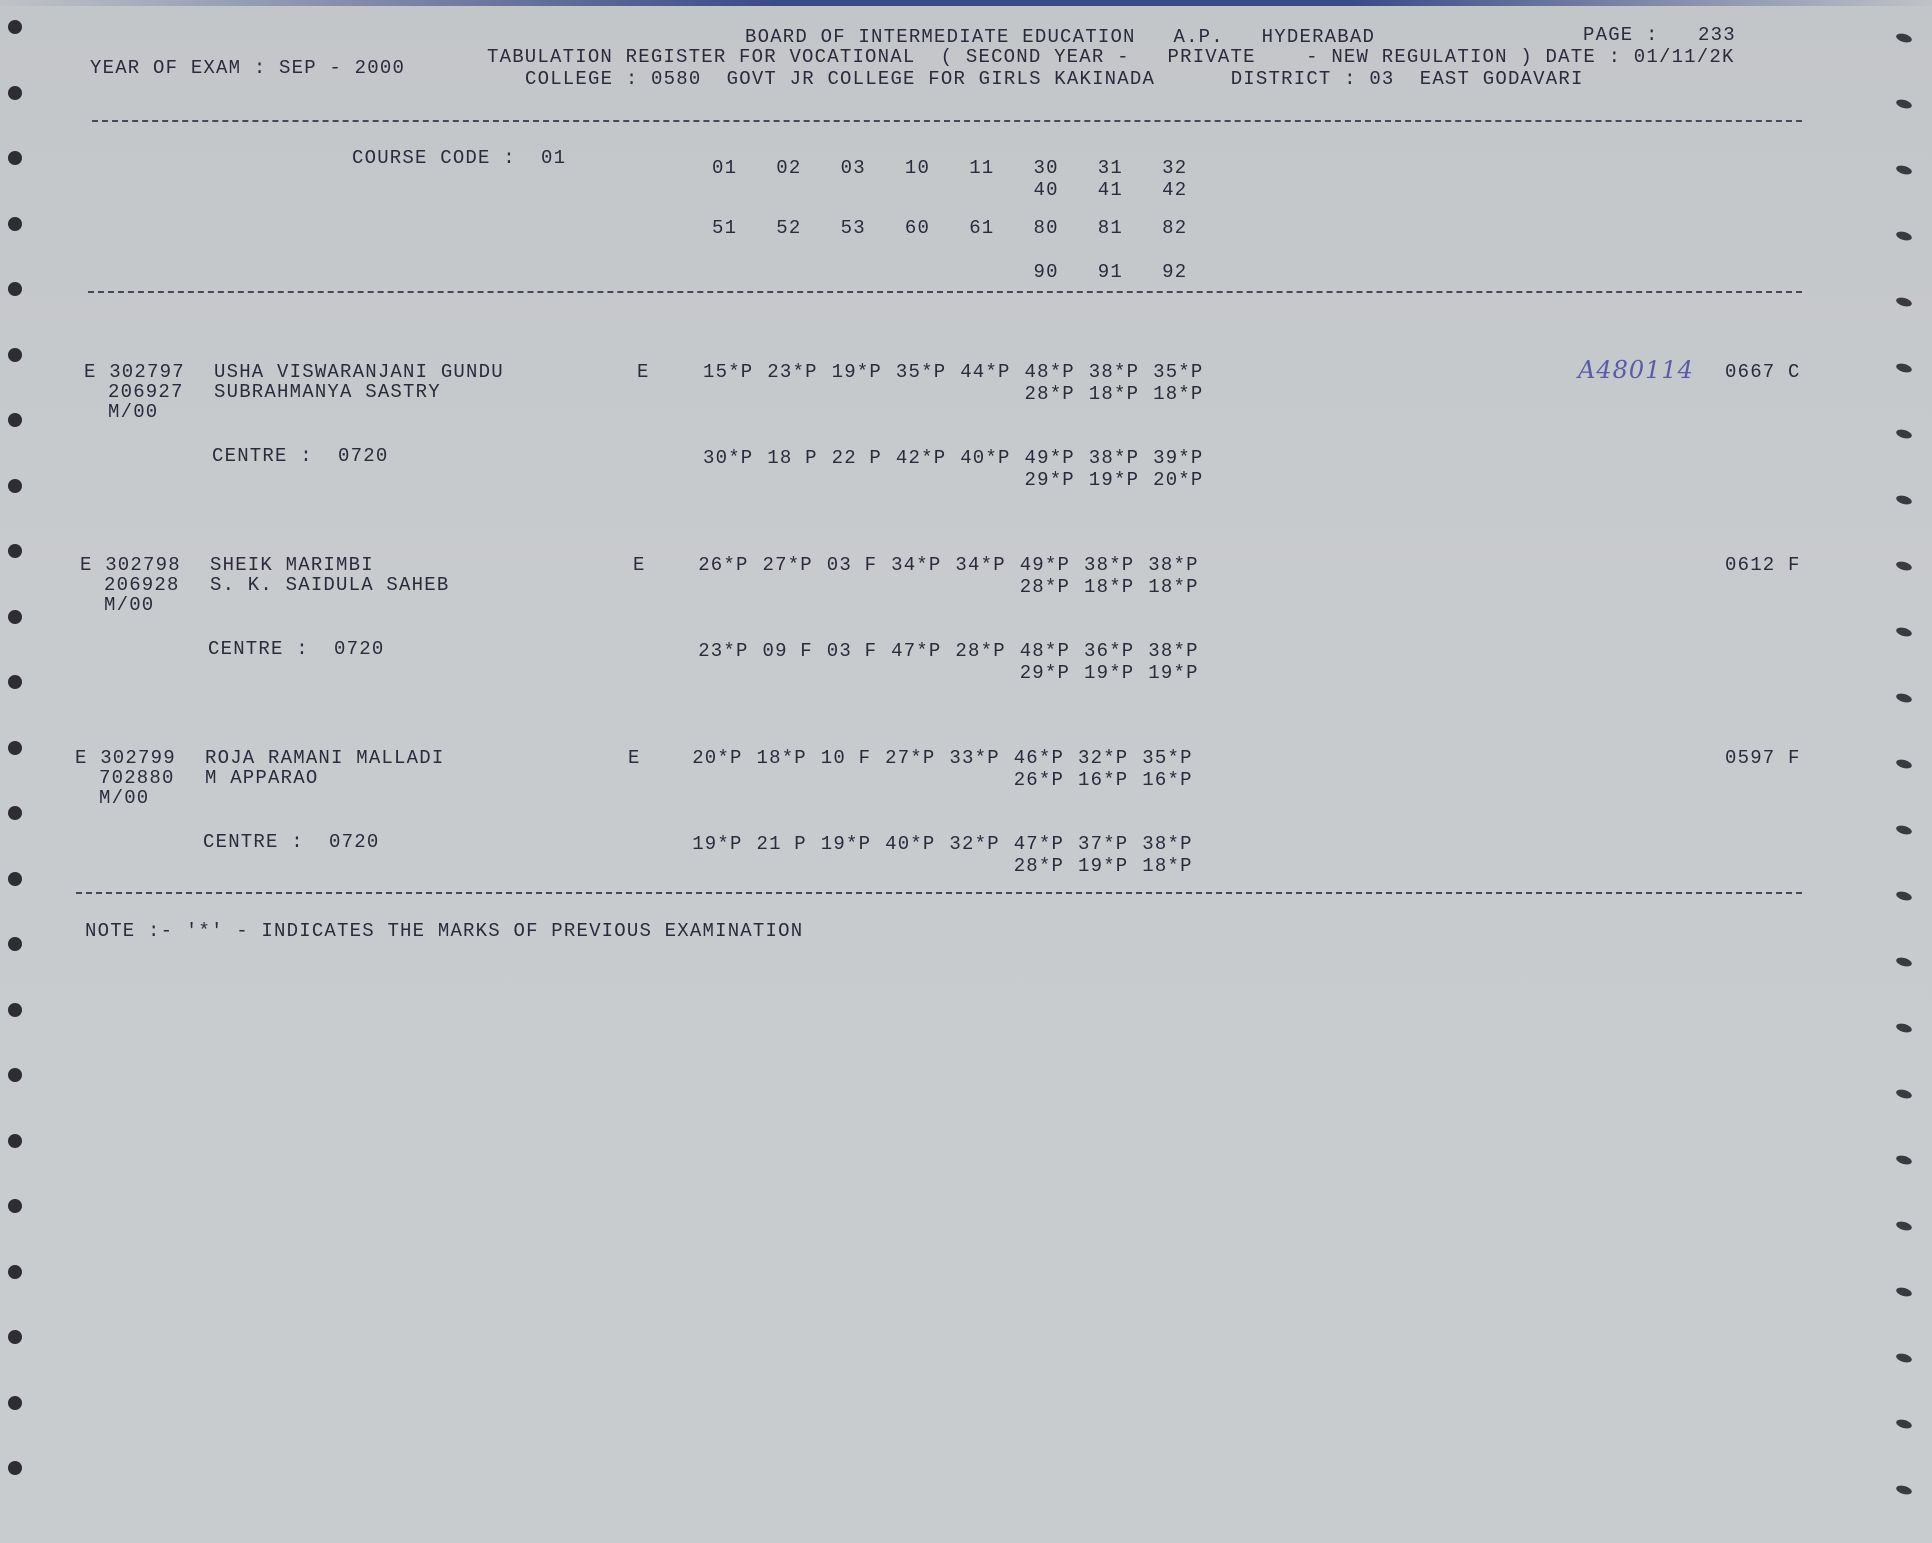 This screenshot has width=1932, height=1543. I want to click on course-code-cell: 91, so click(1110, 272).